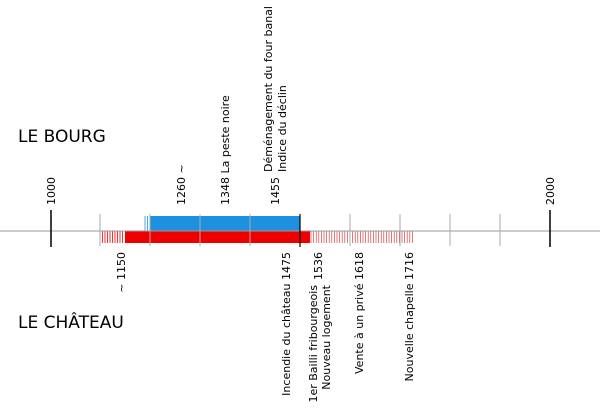  Describe the element at coordinates (181, 184) in the screenshot. I see `top-label: 1260 ~` at that location.